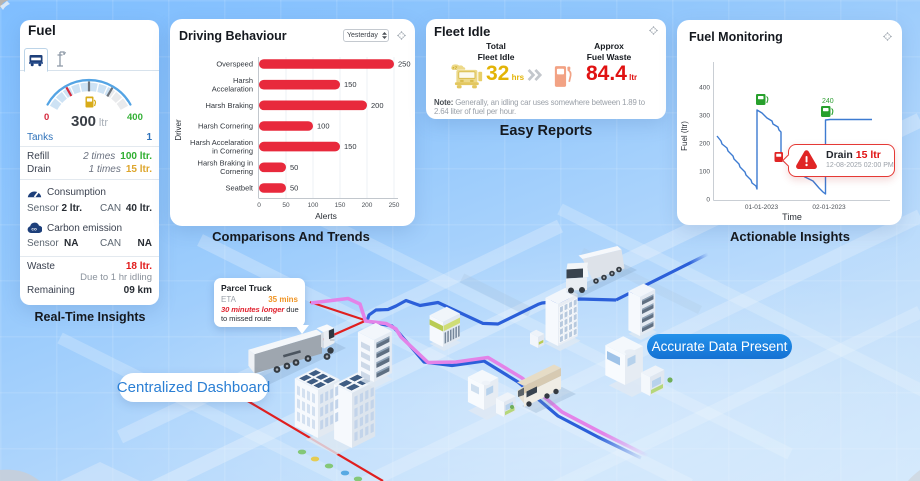 This screenshot has width=920, height=481. What do you see at coordinates (34, 229) in the screenshot?
I see `svg-text: co` at bounding box center [34, 229].